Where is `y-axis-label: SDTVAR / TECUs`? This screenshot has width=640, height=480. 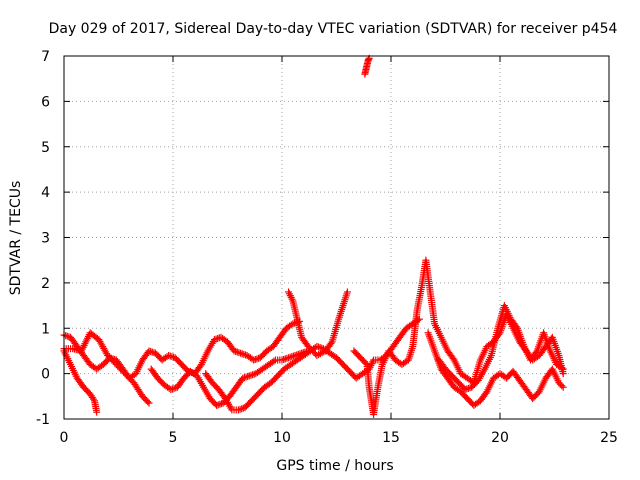
y-axis-label: SDTVAR / TECUs is located at coordinates (16, 238).